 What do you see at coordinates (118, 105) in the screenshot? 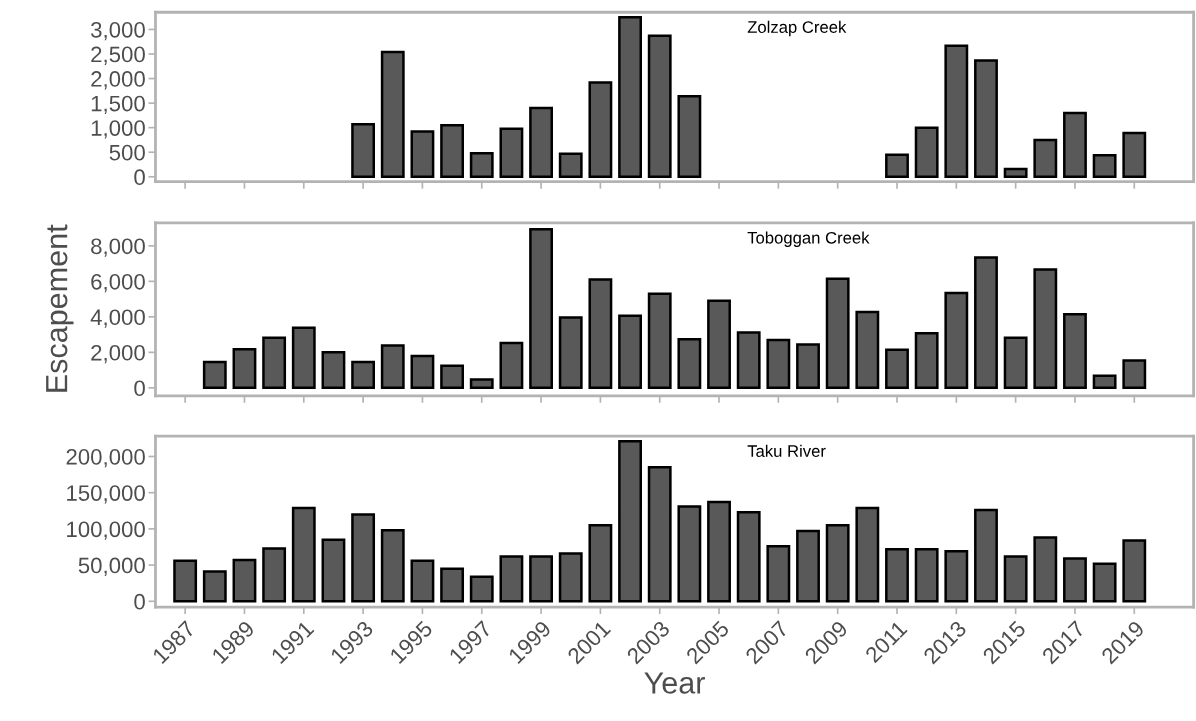
I see `y-tick-label: 1,500` at bounding box center [118, 105].